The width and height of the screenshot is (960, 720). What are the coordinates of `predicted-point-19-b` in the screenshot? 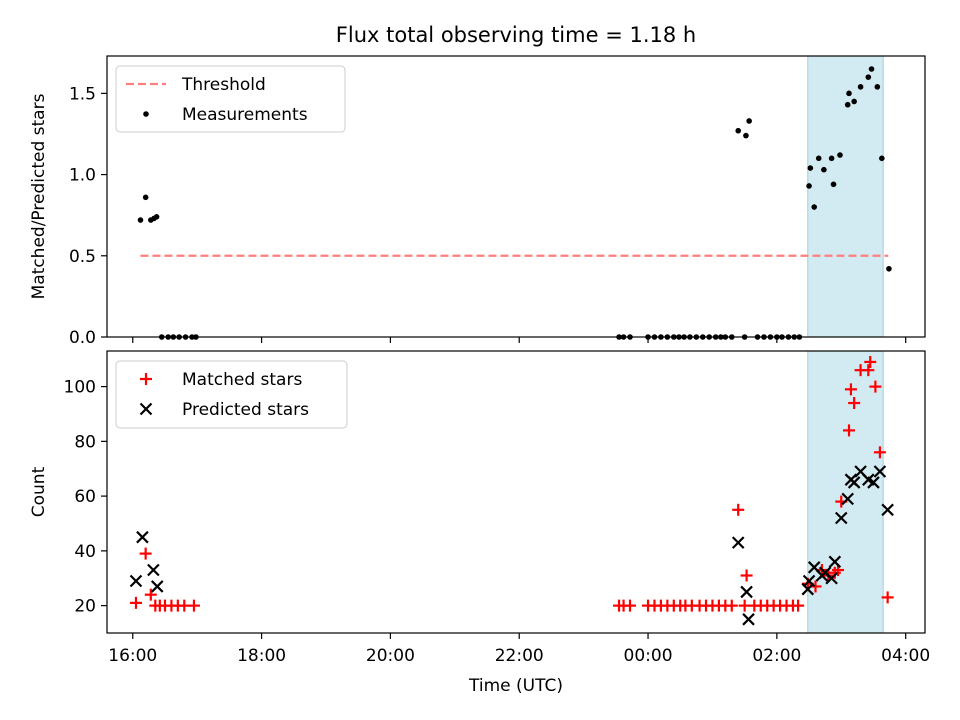 It's located at (868, 479).